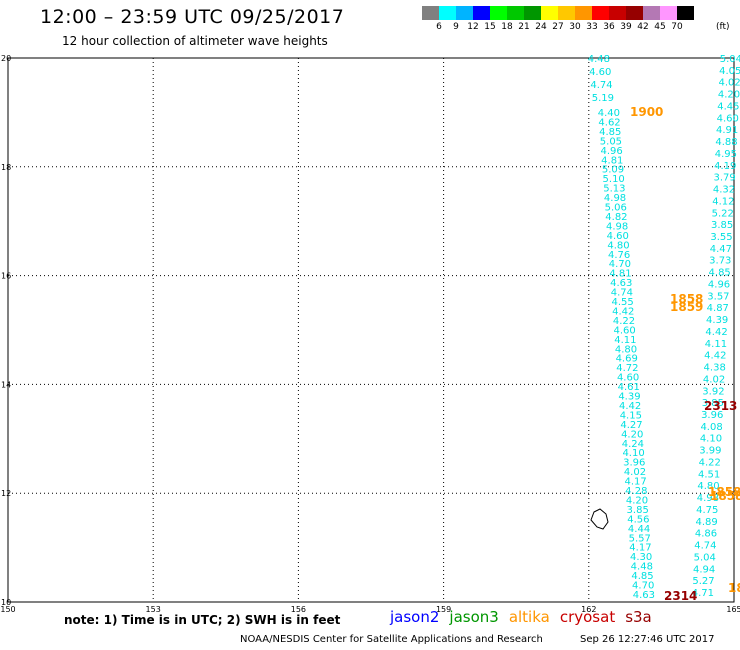 This screenshot has height=650, width=740. Describe the element at coordinates (474, 617) in the screenshot. I see `satellite-legend-item: jason3` at that location.